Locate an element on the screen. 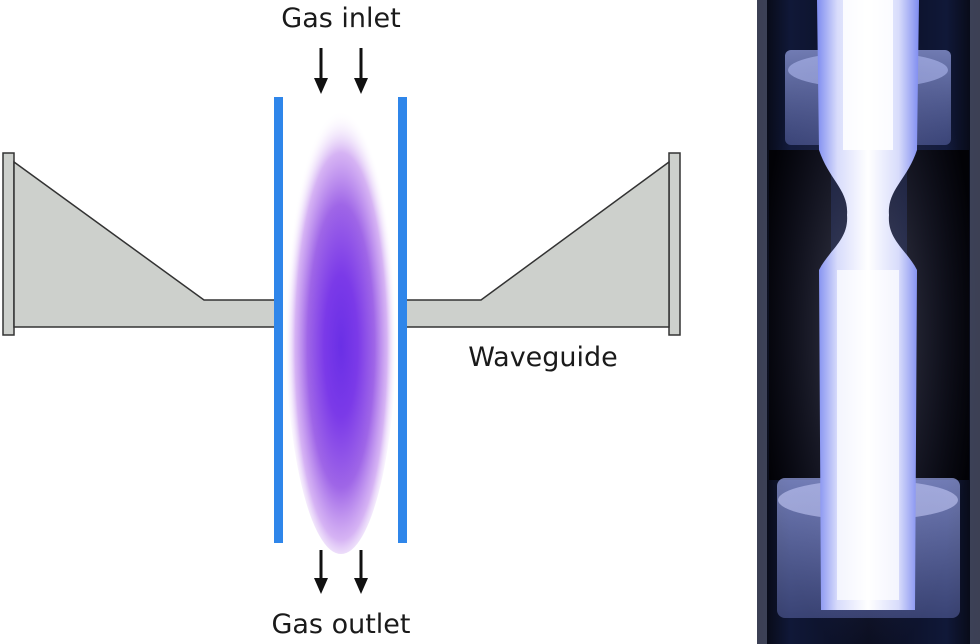  tube-wall-left is located at coordinates (278, 320).